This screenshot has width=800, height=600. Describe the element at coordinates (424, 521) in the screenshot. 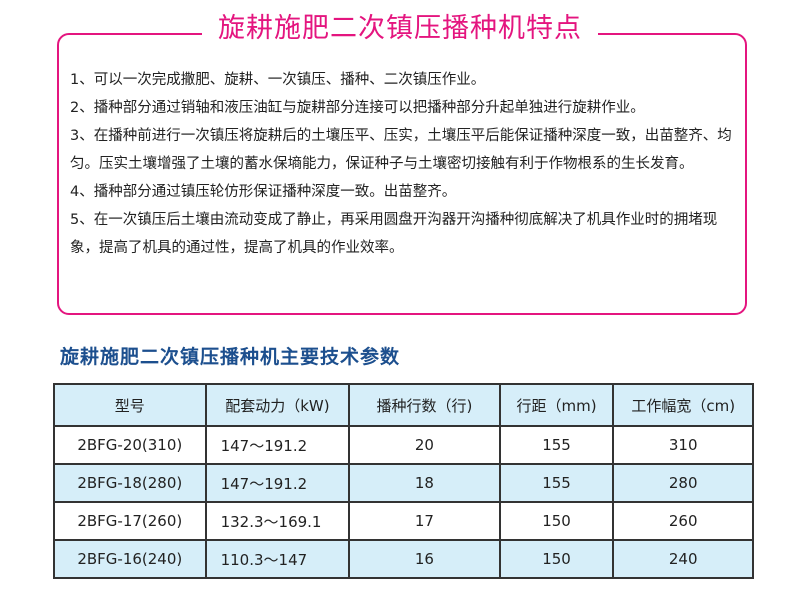

I see `cell: 17` at that location.